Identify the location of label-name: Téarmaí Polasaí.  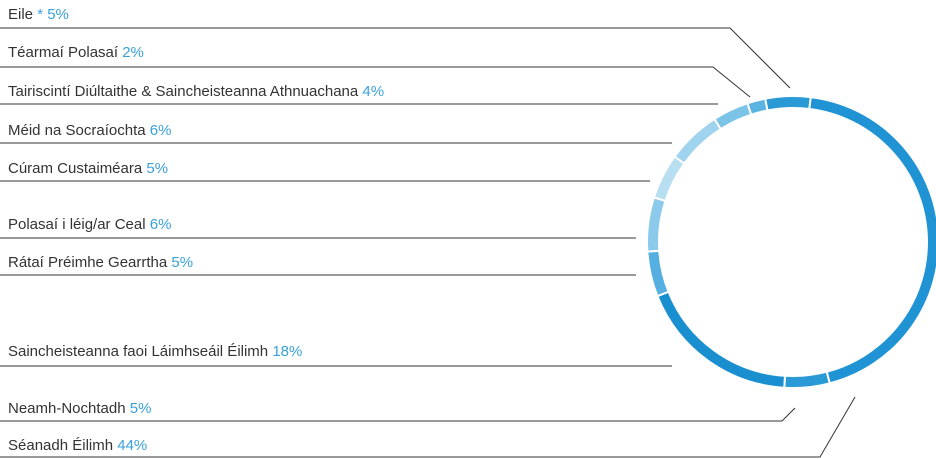
(63, 52).